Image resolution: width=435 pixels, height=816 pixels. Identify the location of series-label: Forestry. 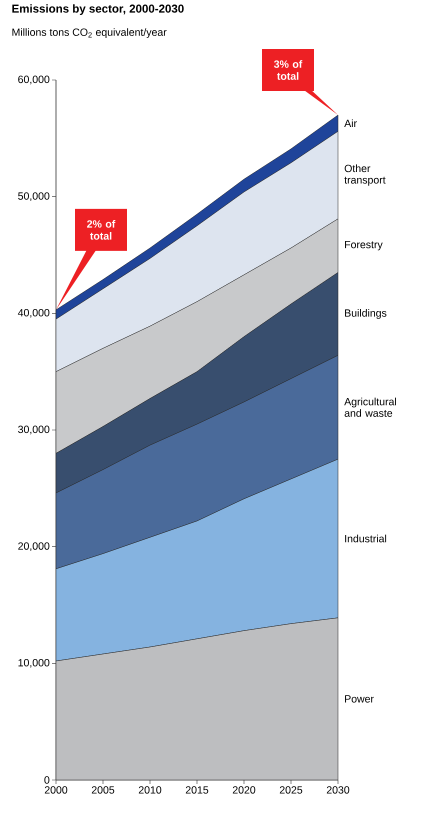
(364, 245).